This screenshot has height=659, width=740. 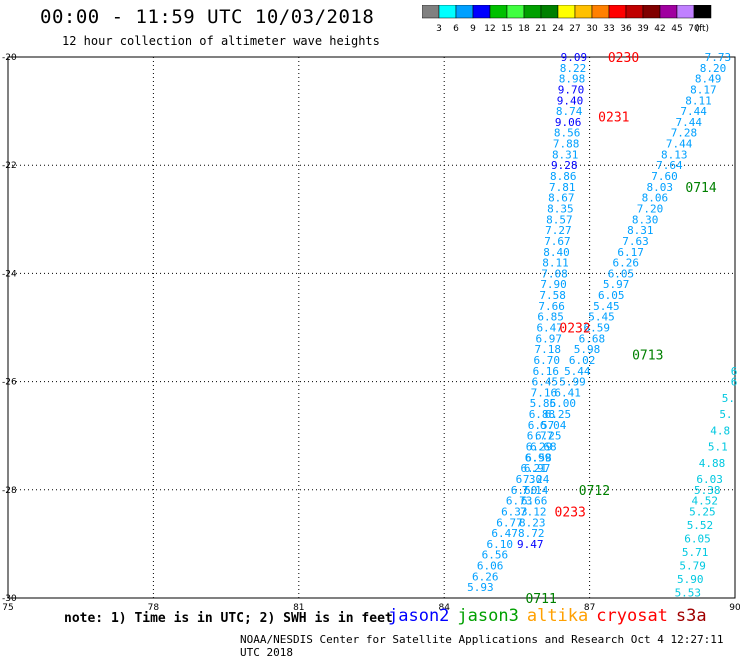 I want to click on y-tick-label: -22, so click(x=9, y=166).